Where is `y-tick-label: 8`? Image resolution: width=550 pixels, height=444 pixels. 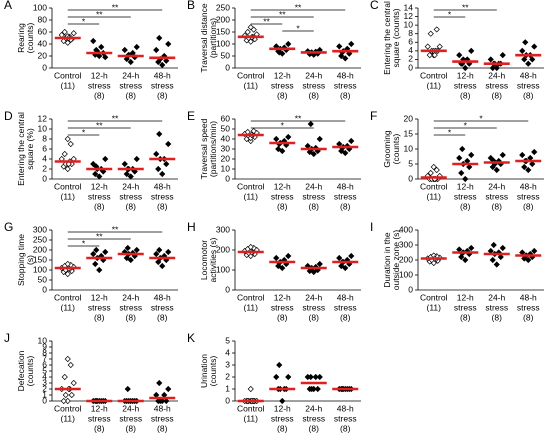 y-tick-label: 8 is located at coordinates (44, 352).